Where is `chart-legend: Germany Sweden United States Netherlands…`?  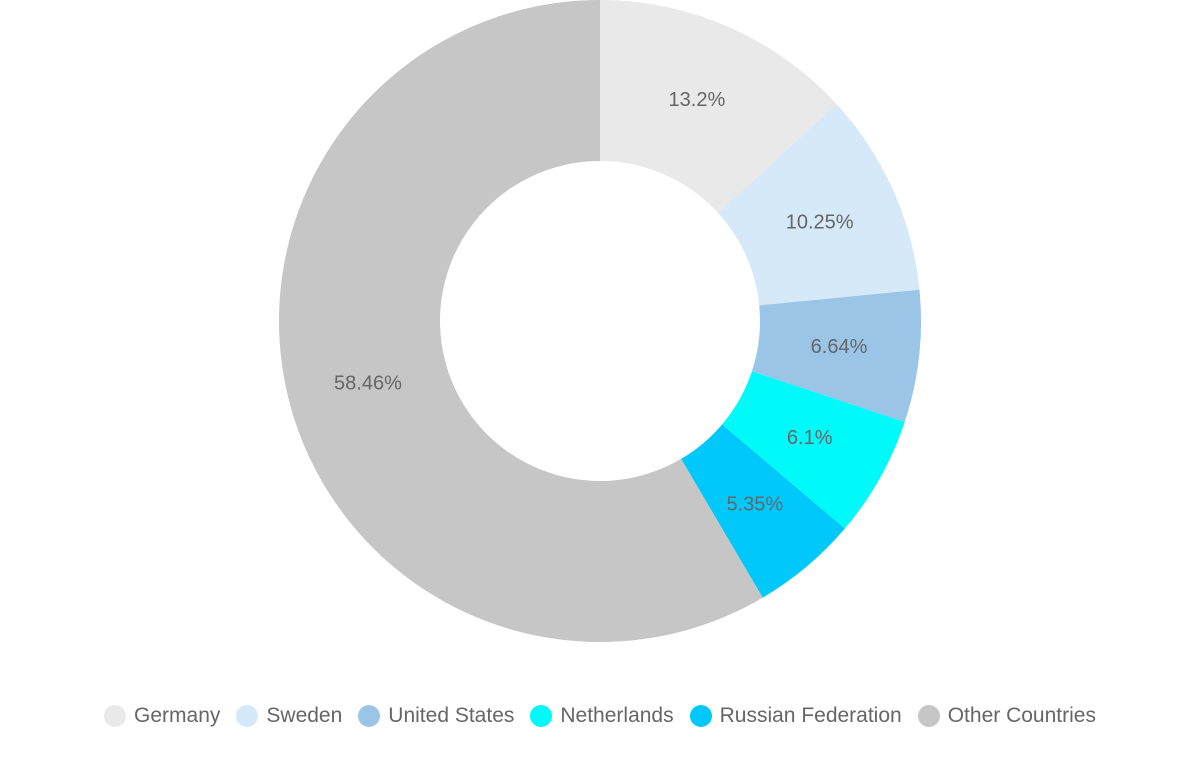
chart-legend: Germany Sweden United States Netherlands… is located at coordinates (600, 716).